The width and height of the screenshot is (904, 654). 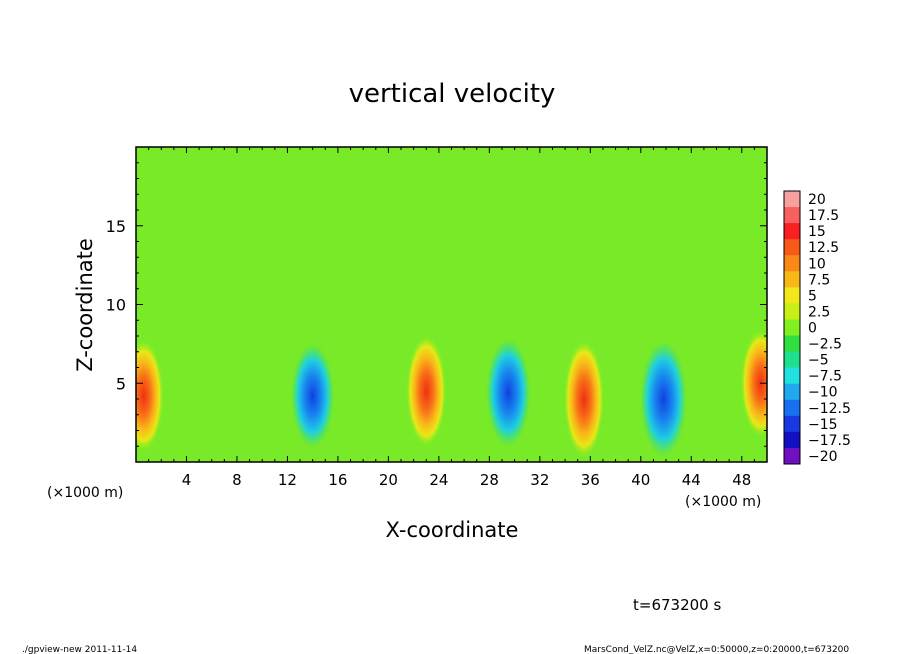 I want to click on colorbar-label: 2.5, so click(x=819, y=312).